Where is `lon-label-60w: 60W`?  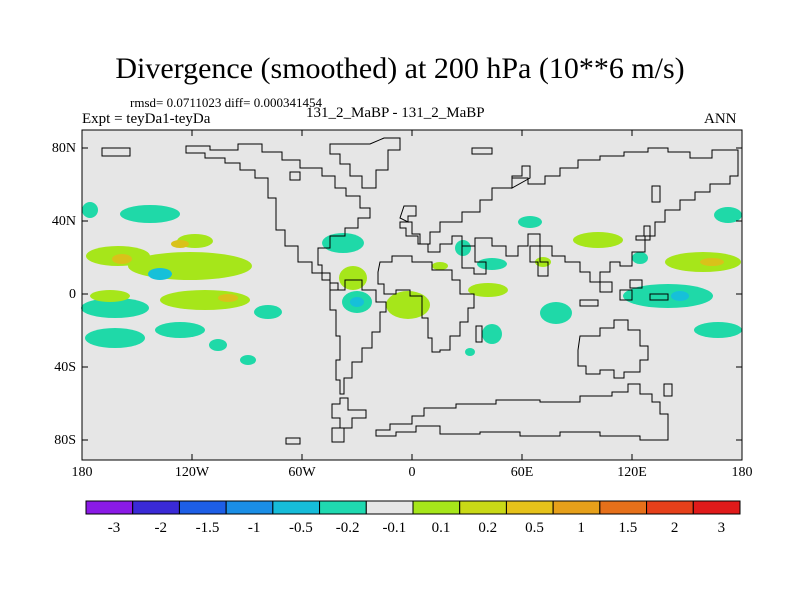 lon-label-60w: 60W is located at coordinates (302, 472).